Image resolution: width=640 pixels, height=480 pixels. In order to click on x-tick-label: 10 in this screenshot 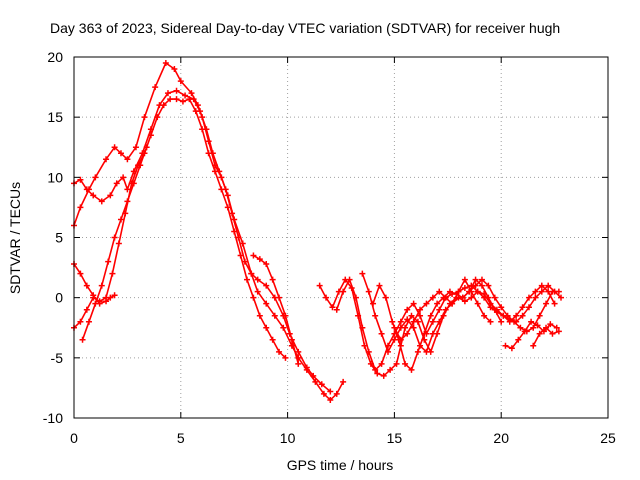, I will do `click(288, 438)`.